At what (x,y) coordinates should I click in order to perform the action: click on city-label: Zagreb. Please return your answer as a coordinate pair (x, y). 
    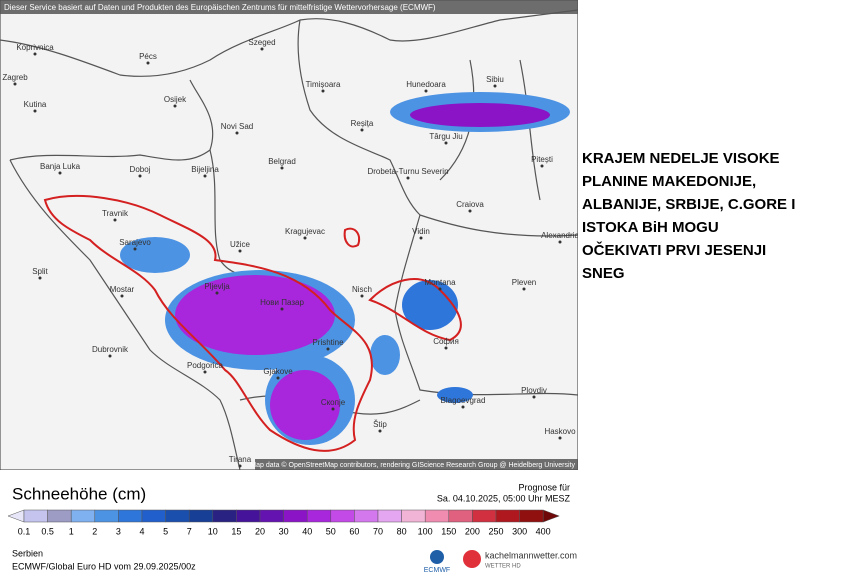
    Looking at the image, I should click on (15, 77).